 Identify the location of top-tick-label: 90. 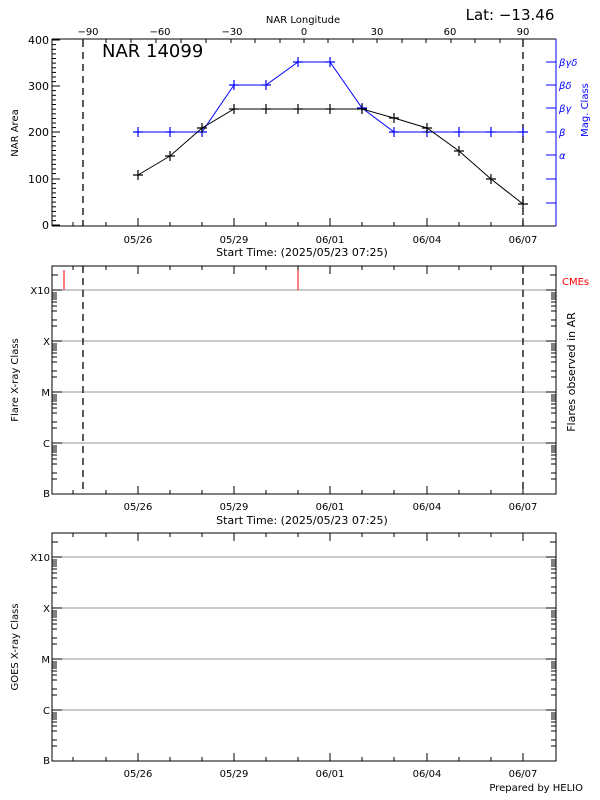
(523, 32).